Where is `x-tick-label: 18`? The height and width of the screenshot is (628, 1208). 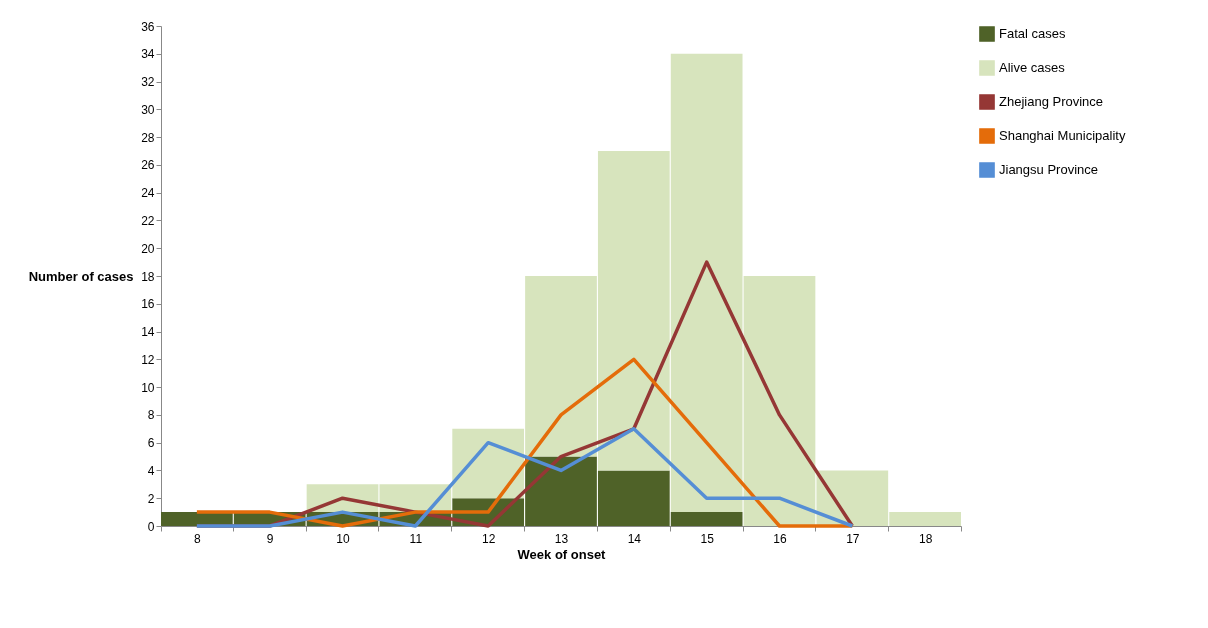 x-tick-label: 18 is located at coordinates (925, 538).